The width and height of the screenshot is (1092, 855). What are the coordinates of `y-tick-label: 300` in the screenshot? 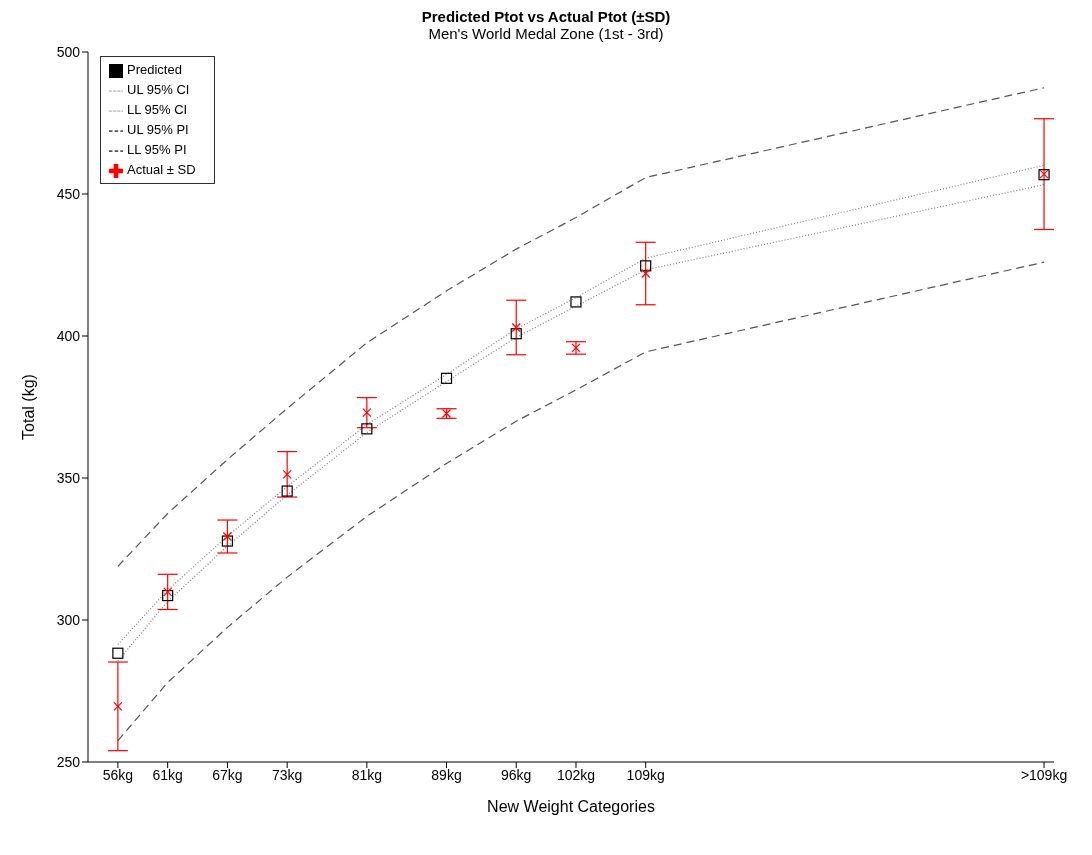 It's located at (68, 619).